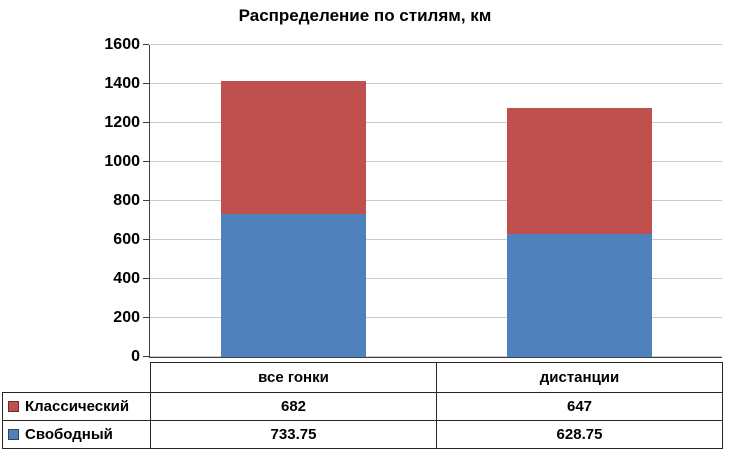  I want to click on legend-cell-series-0: Классический, so click(76, 406).